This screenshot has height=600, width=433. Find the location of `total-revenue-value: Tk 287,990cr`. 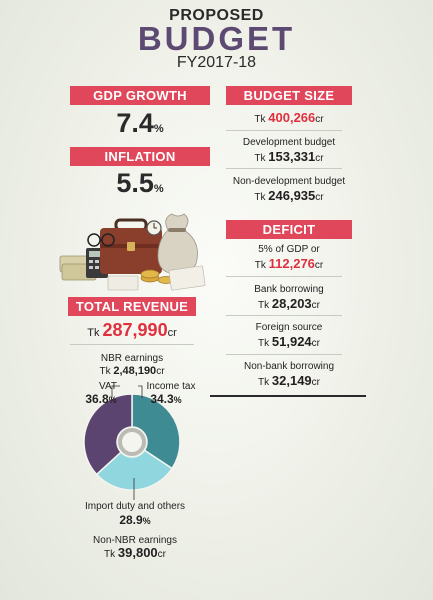

total-revenue-value: Tk 287,990cr is located at coordinates (132, 330).